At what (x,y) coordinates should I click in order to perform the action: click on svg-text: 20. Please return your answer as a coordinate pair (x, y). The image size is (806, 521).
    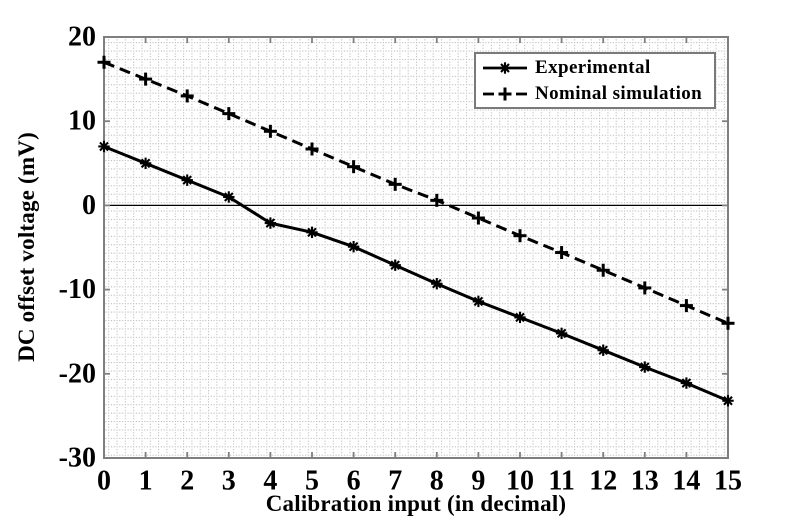
    Looking at the image, I should click on (82, 37).